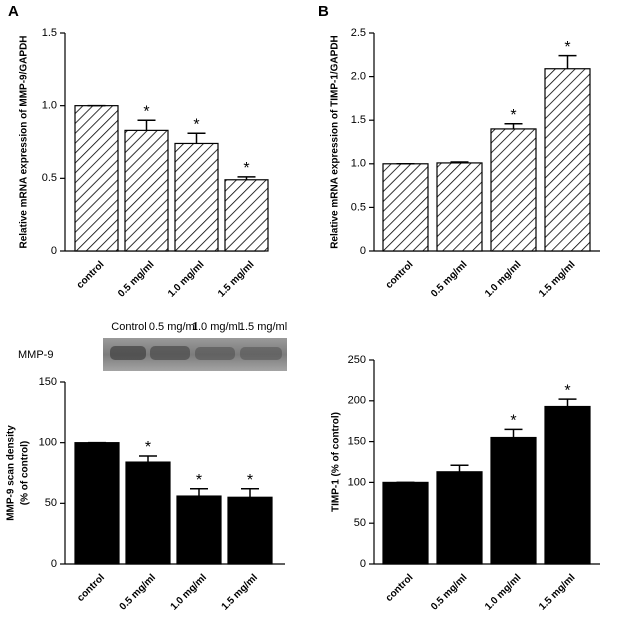  Describe the element at coordinates (263, 327) in the screenshot. I see `gel-lane-label: 1.5 mg/ml` at that location.